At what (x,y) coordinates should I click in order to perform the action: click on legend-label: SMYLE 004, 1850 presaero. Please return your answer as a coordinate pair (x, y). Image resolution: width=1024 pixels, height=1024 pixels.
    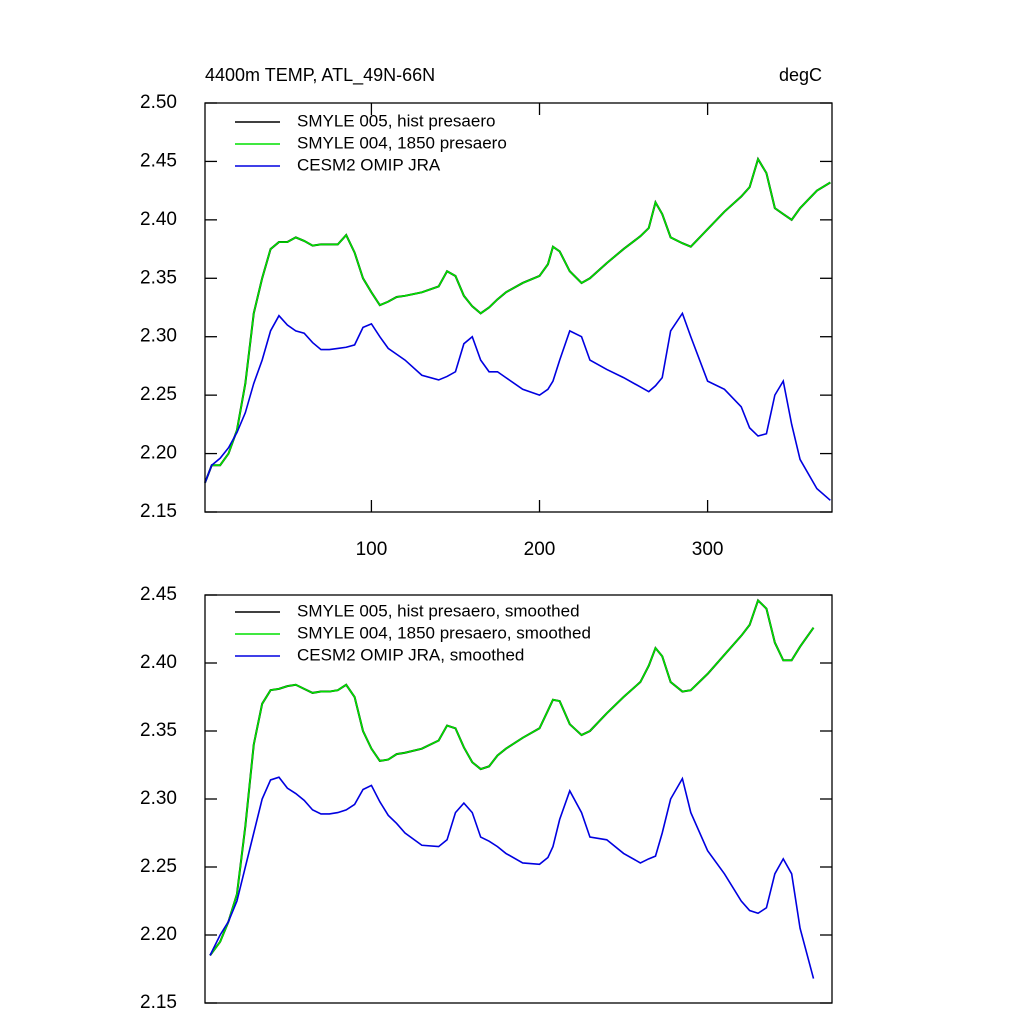
    Looking at the image, I should click on (402, 142).